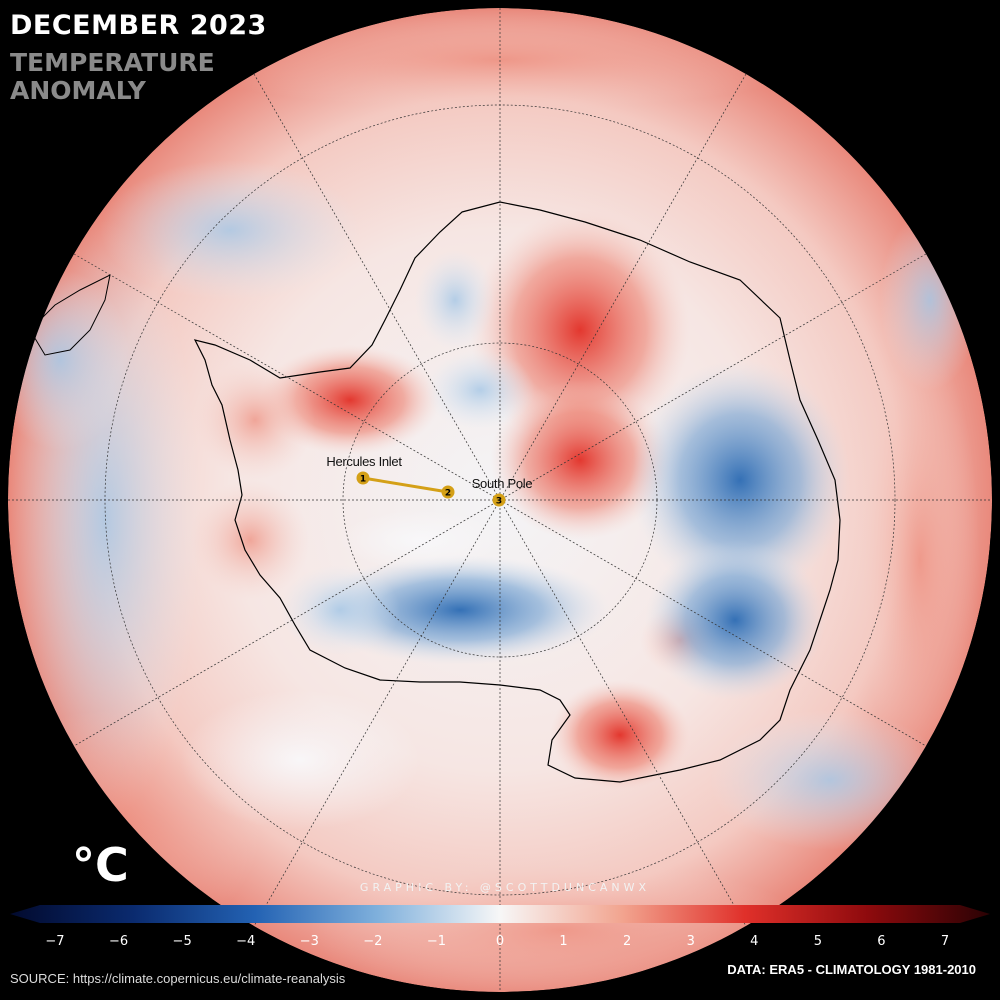 The height and width of the screenshot is (1000, 1000). I want to click on colorbar-tick-label: −3, so click(309, 941).